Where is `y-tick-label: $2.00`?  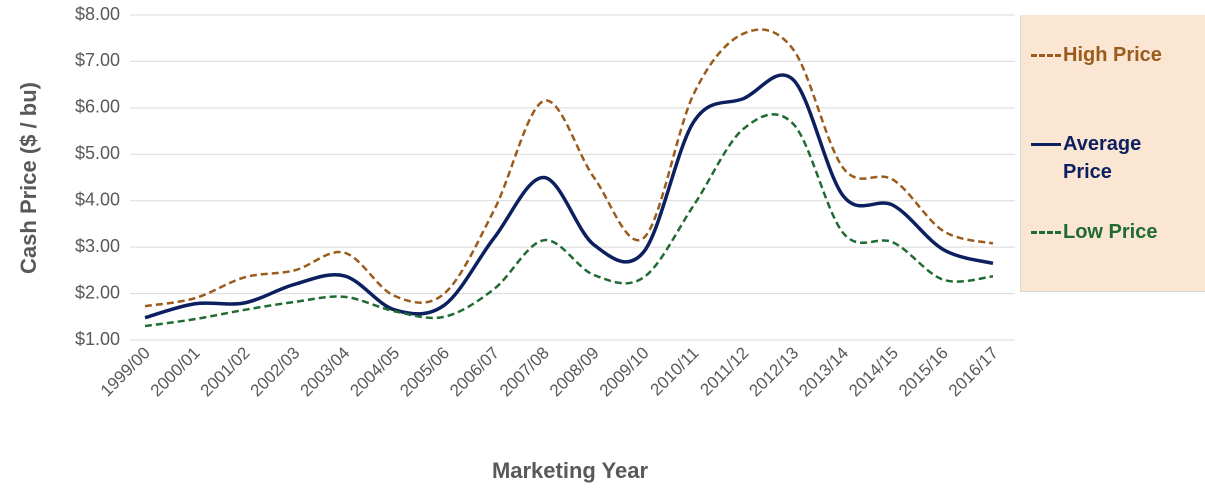 y-tick-label: $2.00 is located at coordinates (97, 292).